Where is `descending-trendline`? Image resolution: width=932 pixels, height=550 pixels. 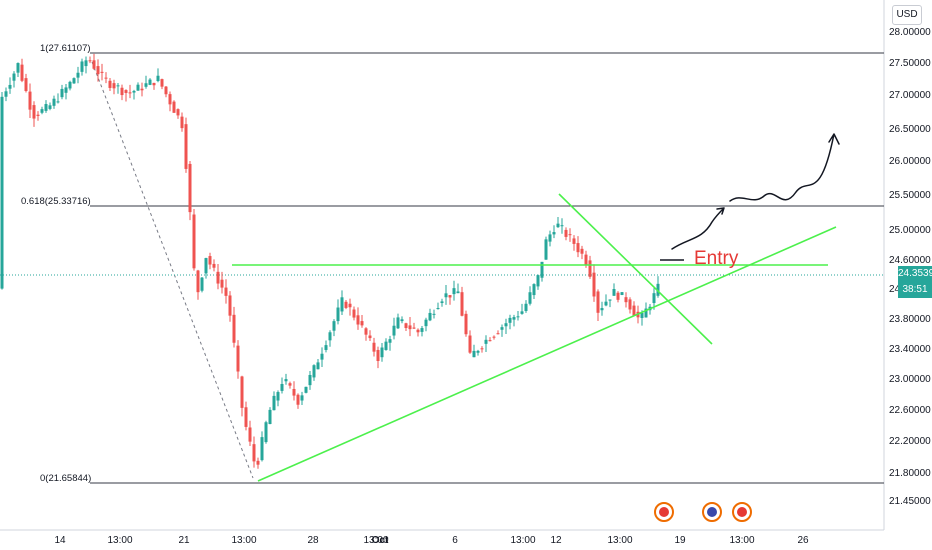 descending-trendline is located at coordinates (635, 269).